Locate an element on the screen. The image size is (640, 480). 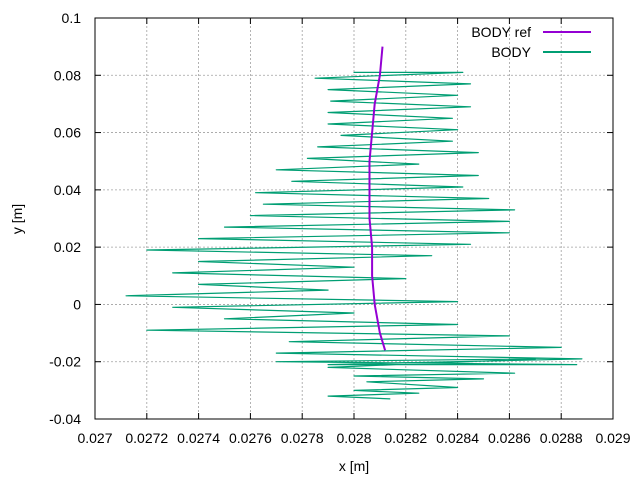
x-axis-label: x [m] is located at coordinates (354, 466).